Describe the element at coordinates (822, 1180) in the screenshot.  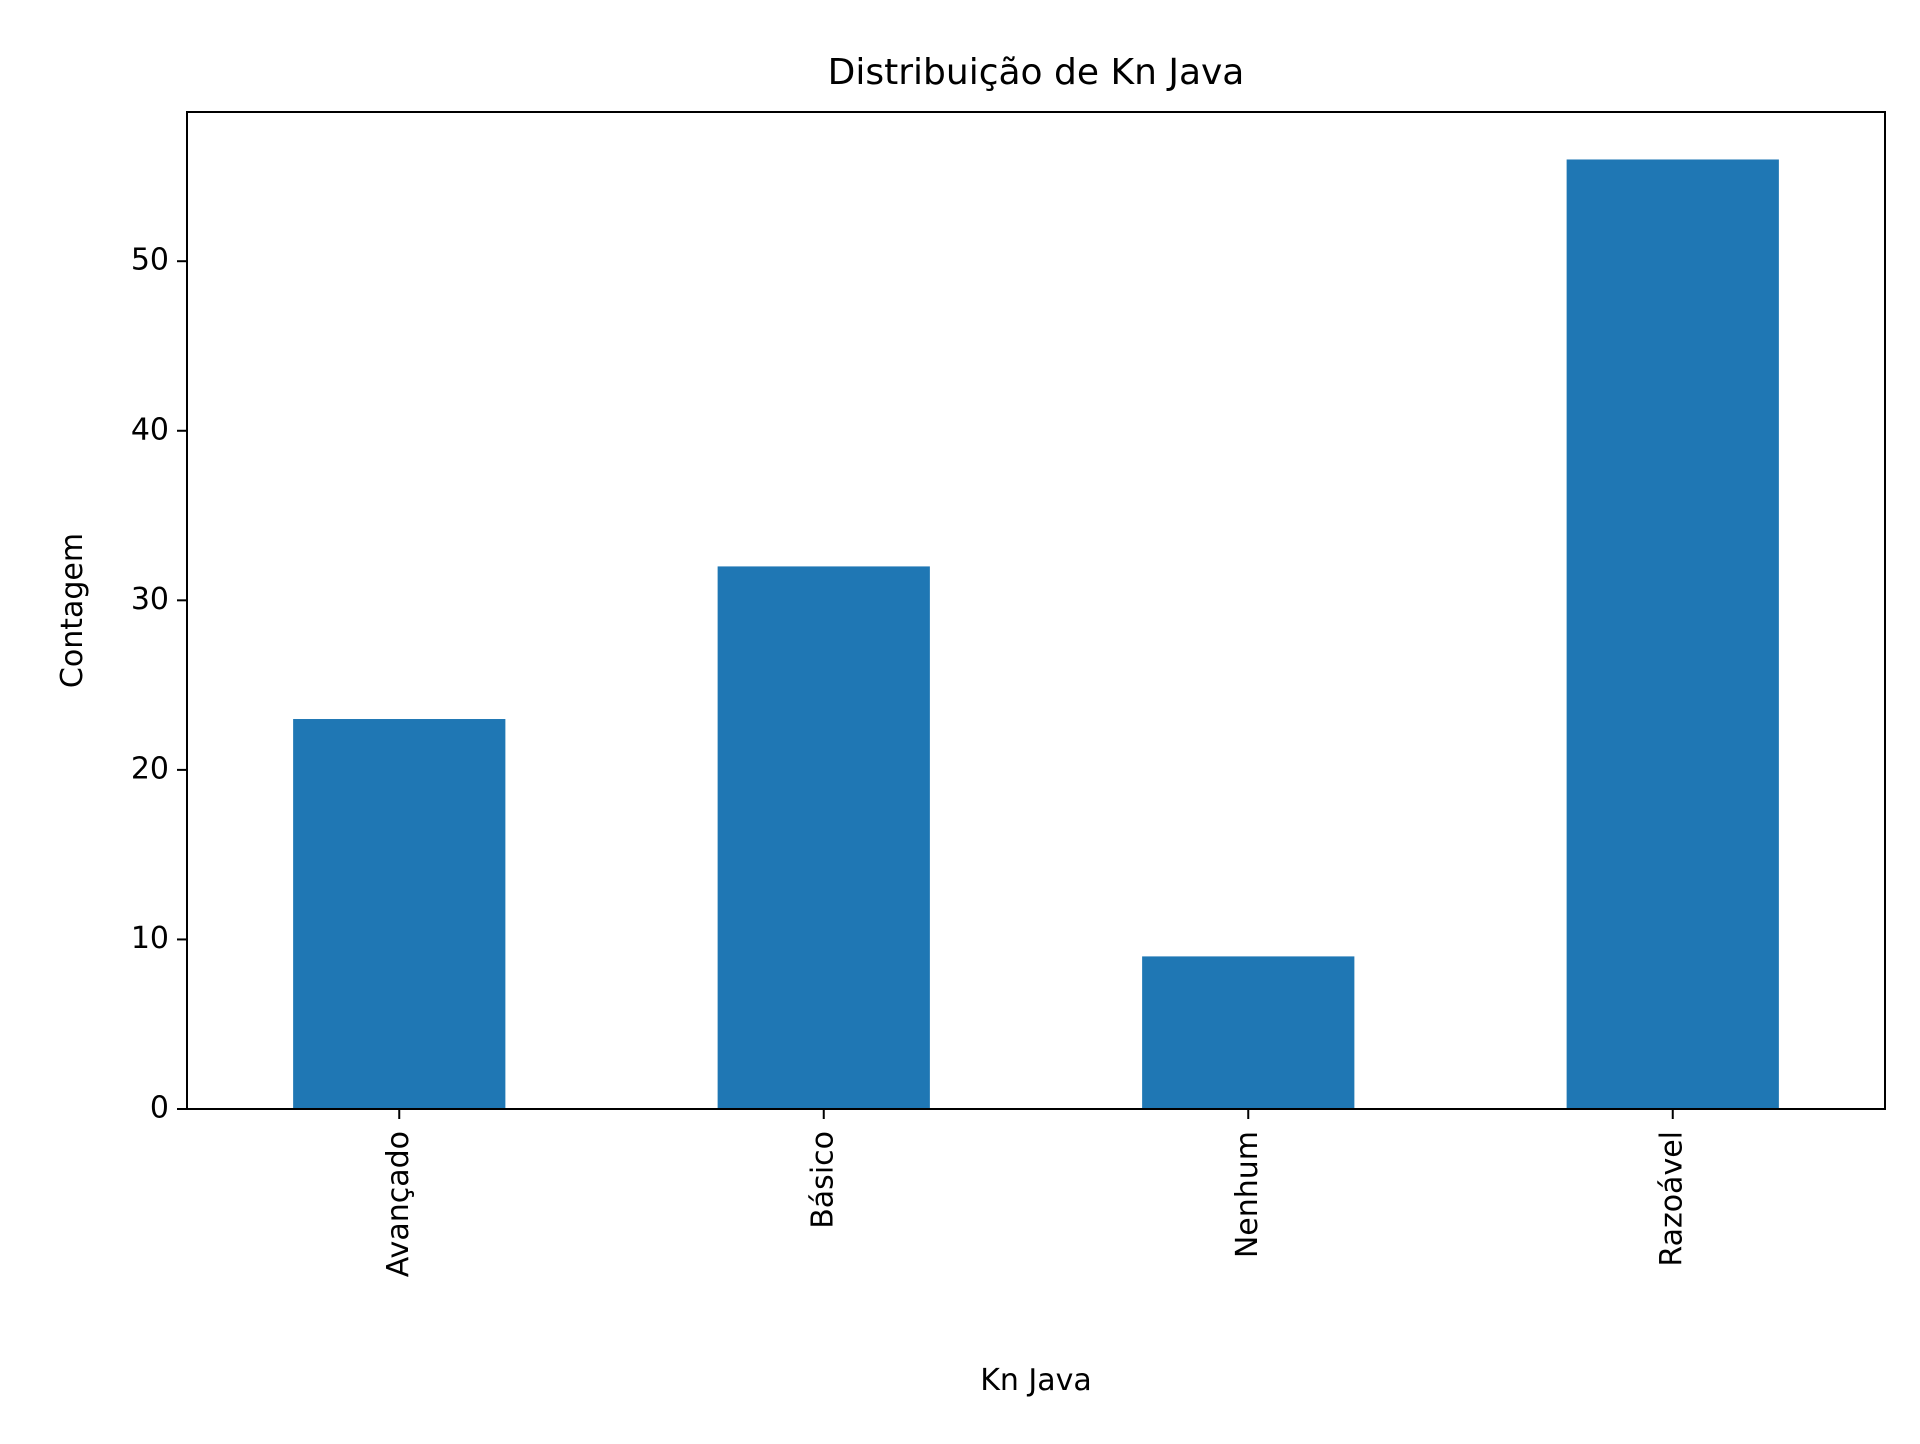
I see `x-tick-label: Básico` at that location.